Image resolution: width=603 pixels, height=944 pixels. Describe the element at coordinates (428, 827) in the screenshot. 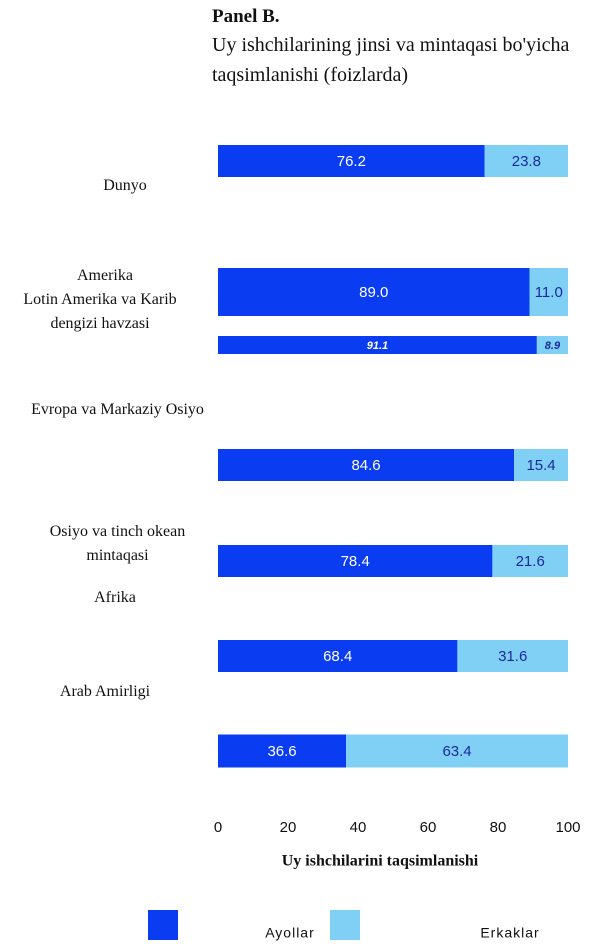

I see `x-tick-label: 60` at that location.